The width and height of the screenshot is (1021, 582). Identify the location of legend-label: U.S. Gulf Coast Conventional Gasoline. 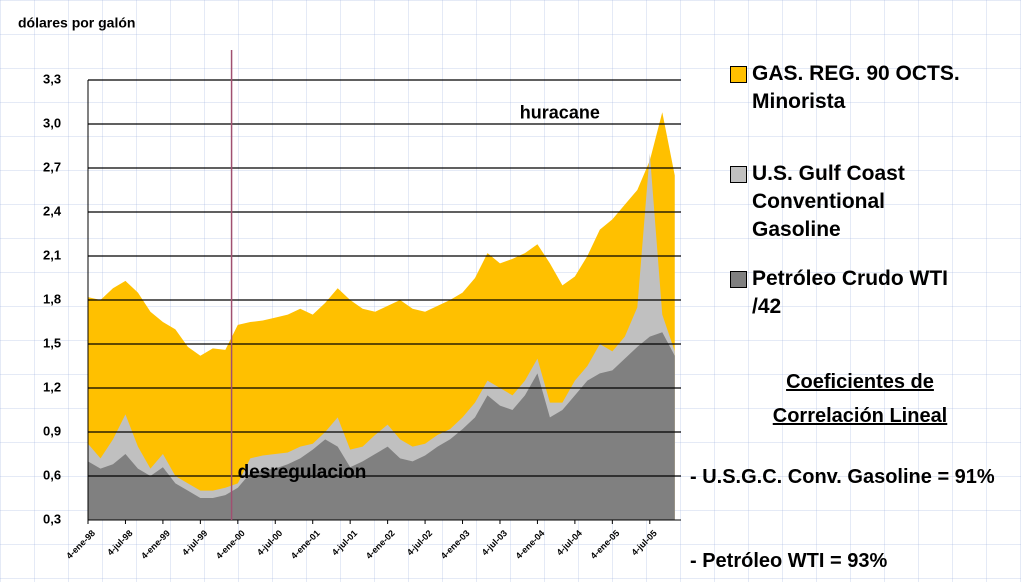
(828, 201).